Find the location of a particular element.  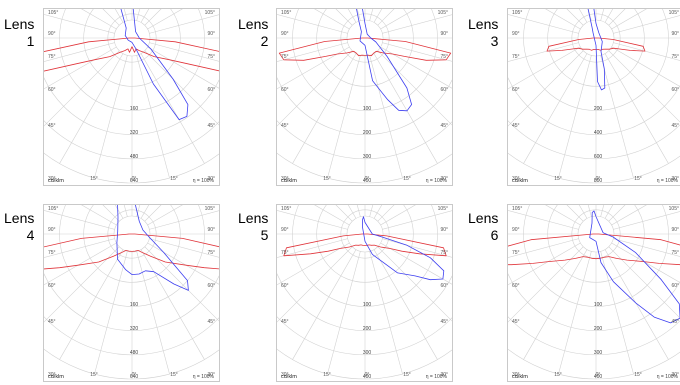

unit-label: cd/klm is located at coordinates (56, 181).